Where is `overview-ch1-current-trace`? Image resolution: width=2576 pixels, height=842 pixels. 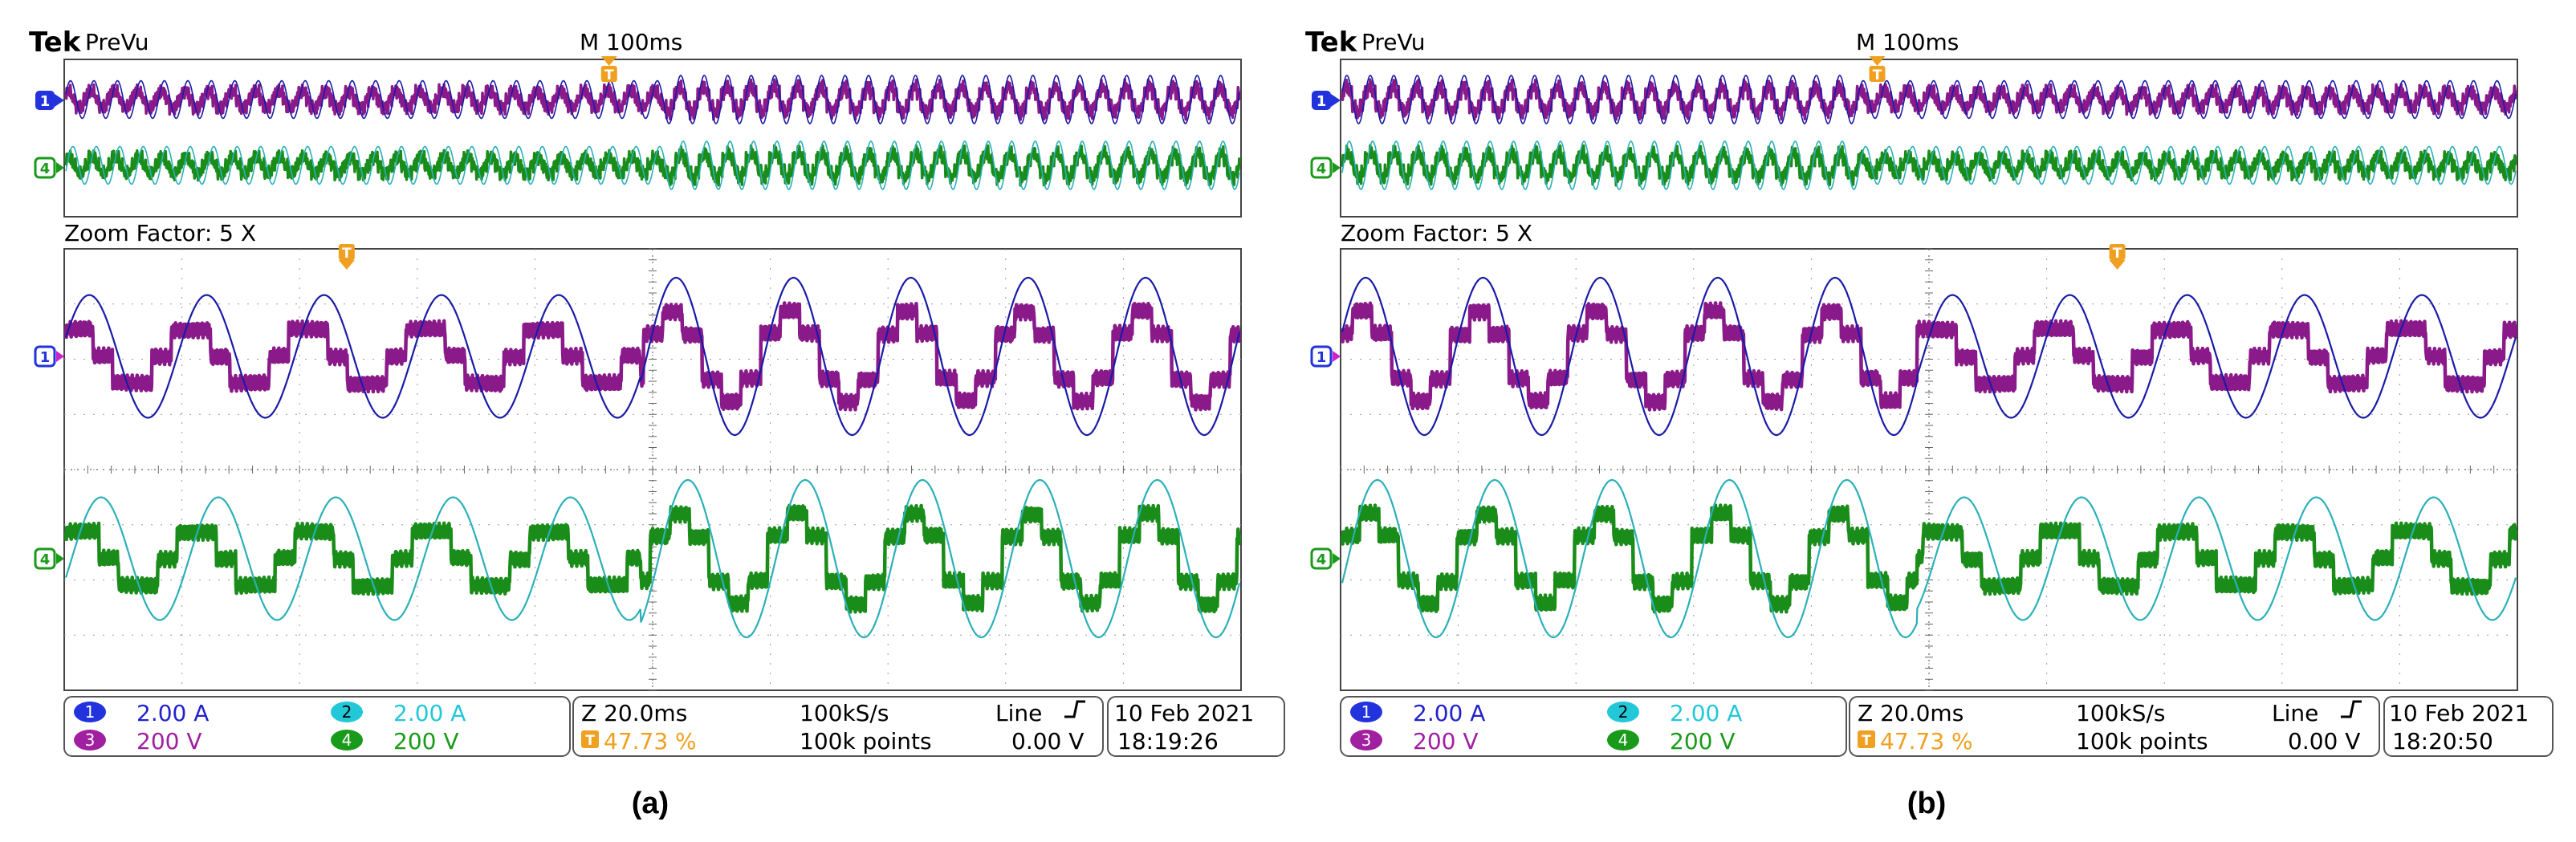
overview-ch1-current-trace is located at coordinates (1929, 99).